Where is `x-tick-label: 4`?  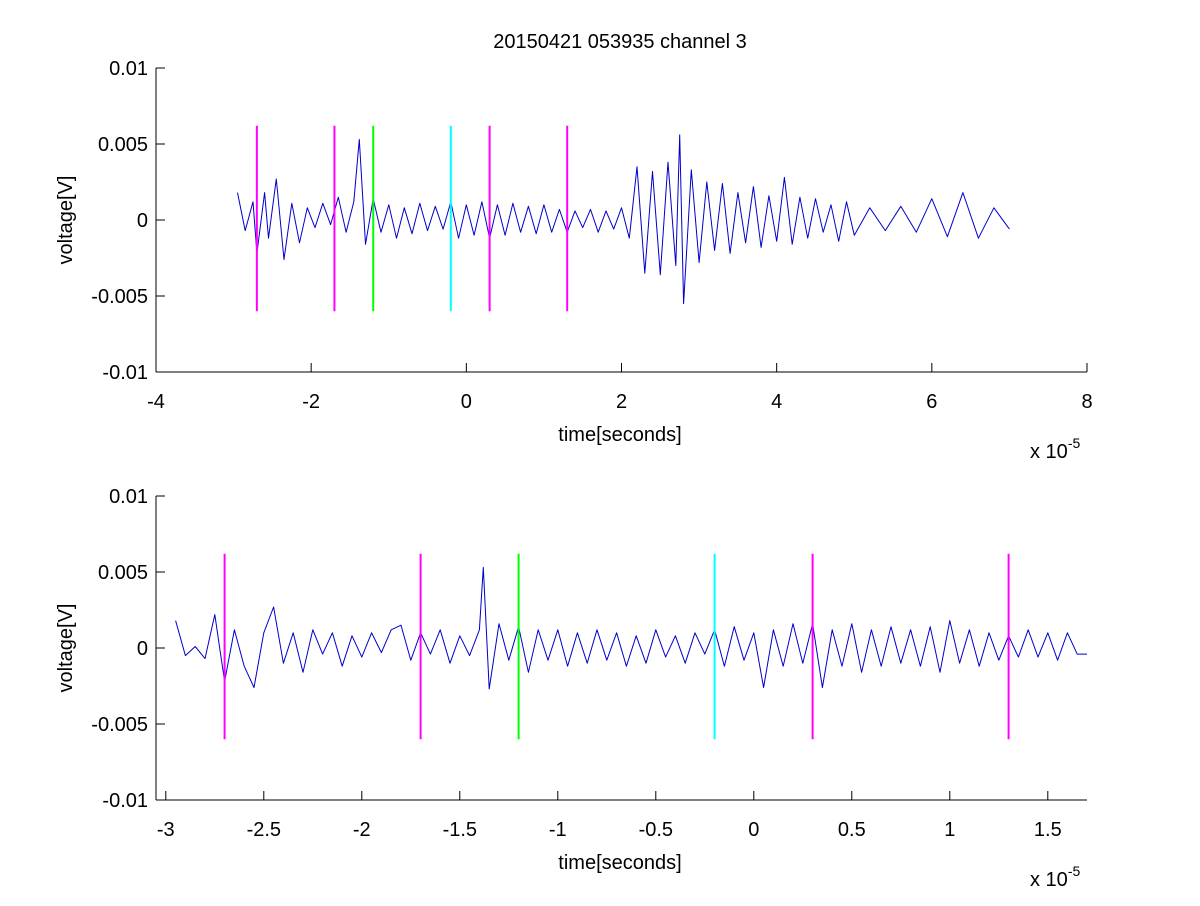 x-tick-label: 4 is located at coordinates (776, 402).